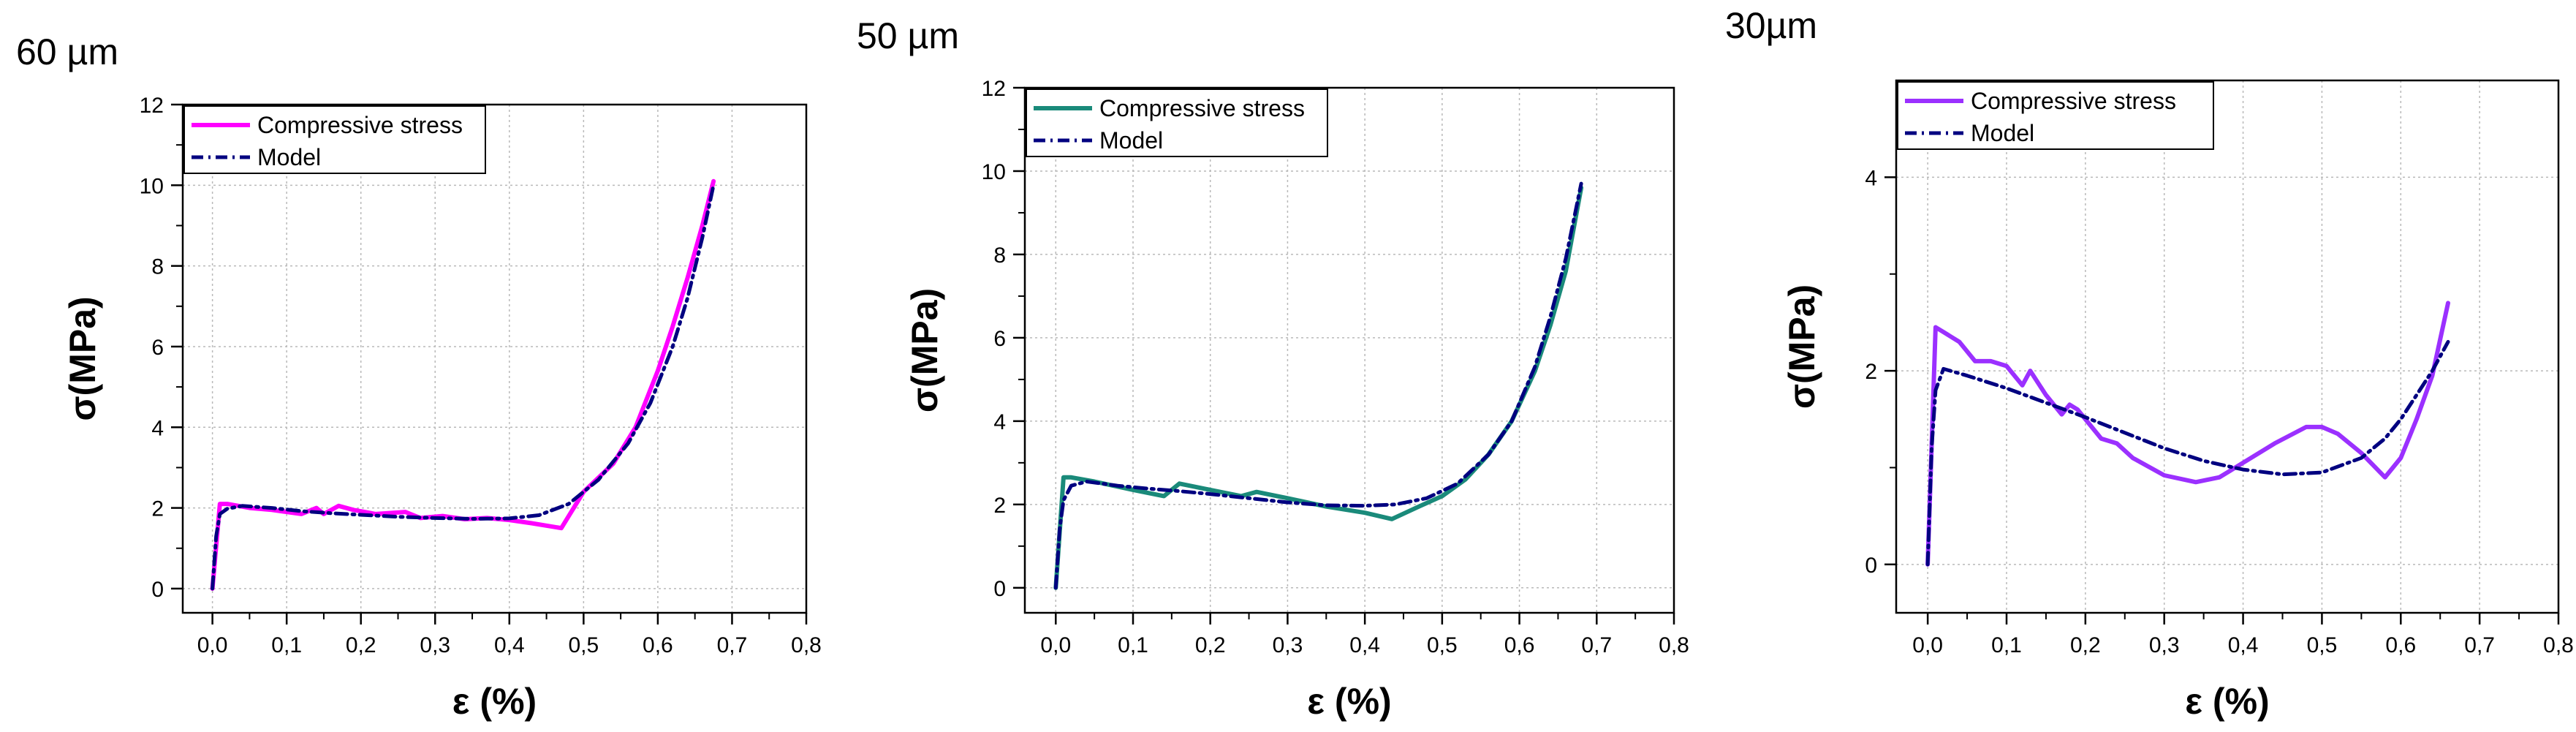  I want to click on panel-title: 30µm, so click(1771, 25).